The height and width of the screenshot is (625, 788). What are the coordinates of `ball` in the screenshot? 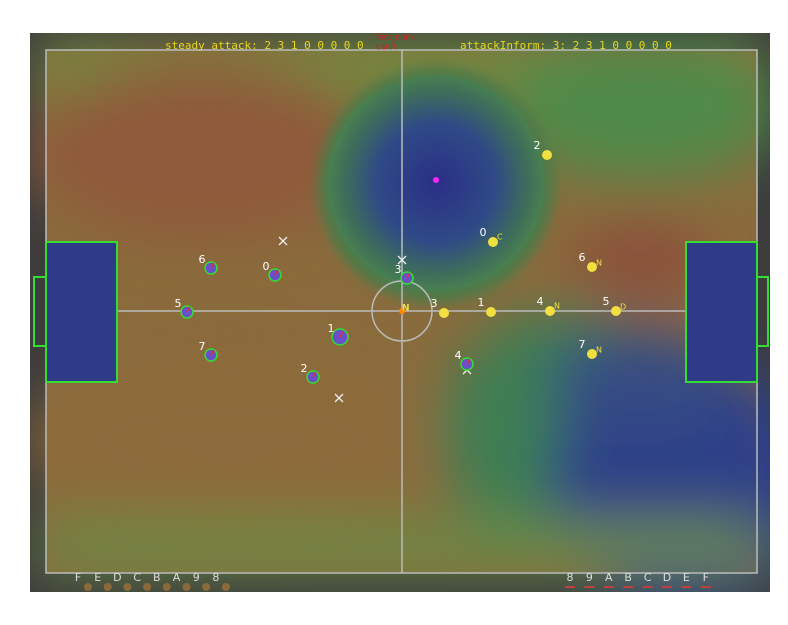 It's located at (402, 311).